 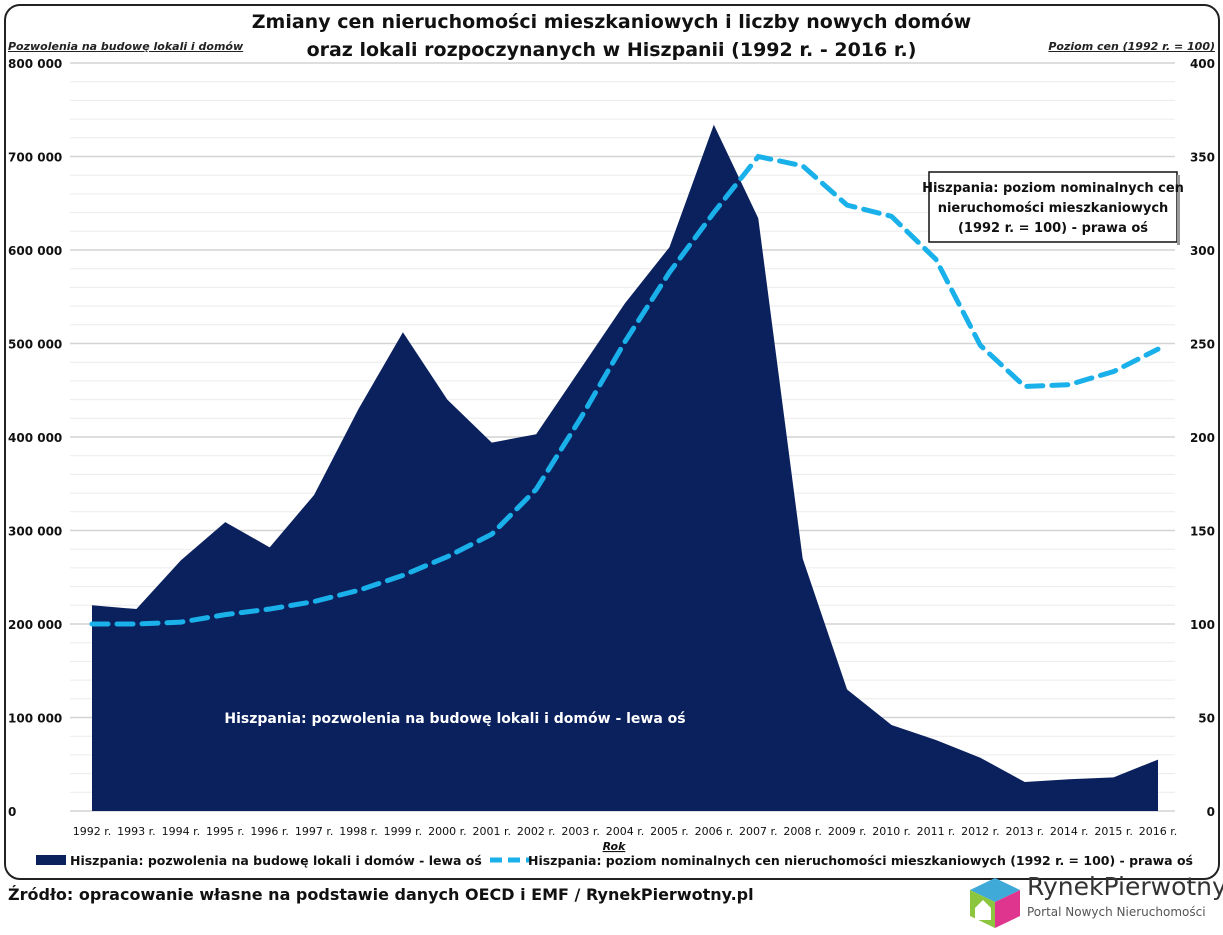 What do you see at coordinates (35, 345) in the screenshot?
I see `left-tick-label: 500 000` at bounding box center [35, 345].